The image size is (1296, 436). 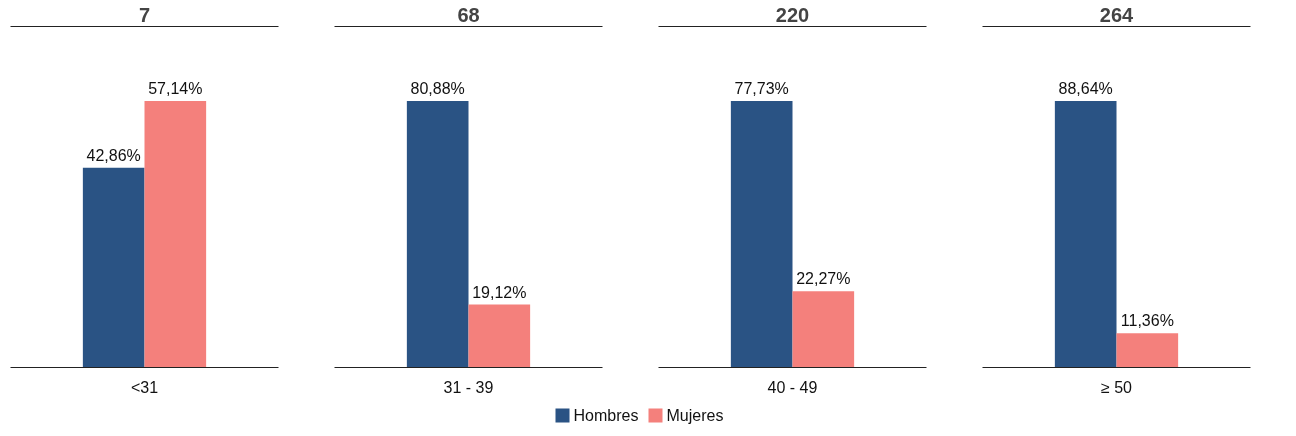 What do you see at coordinates (606, 415) in the screenshot?
I see `legend-label: Hombres` at bounding box center [606, 415].